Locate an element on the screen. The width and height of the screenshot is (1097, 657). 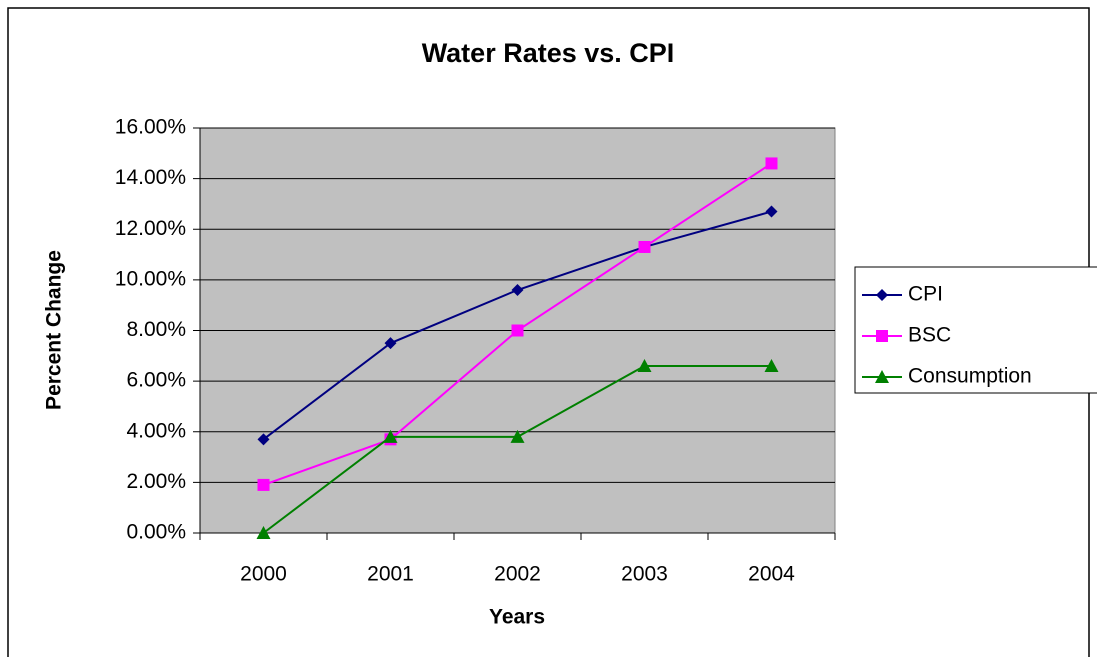
x-axis-label: Years is located at coordinates (517, 617).